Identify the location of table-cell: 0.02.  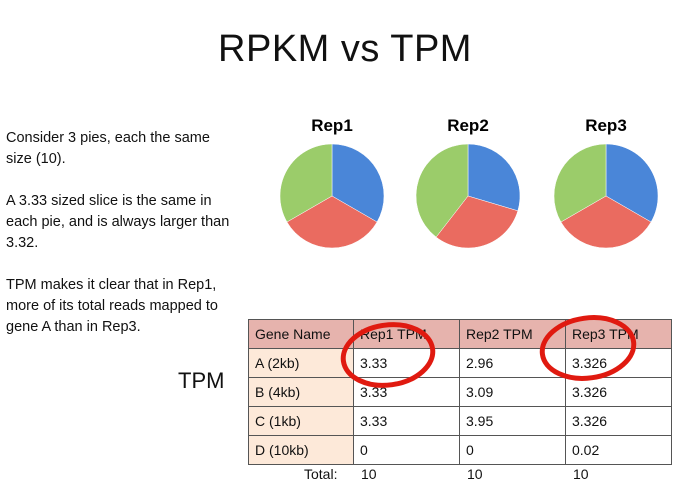
(618, 450).